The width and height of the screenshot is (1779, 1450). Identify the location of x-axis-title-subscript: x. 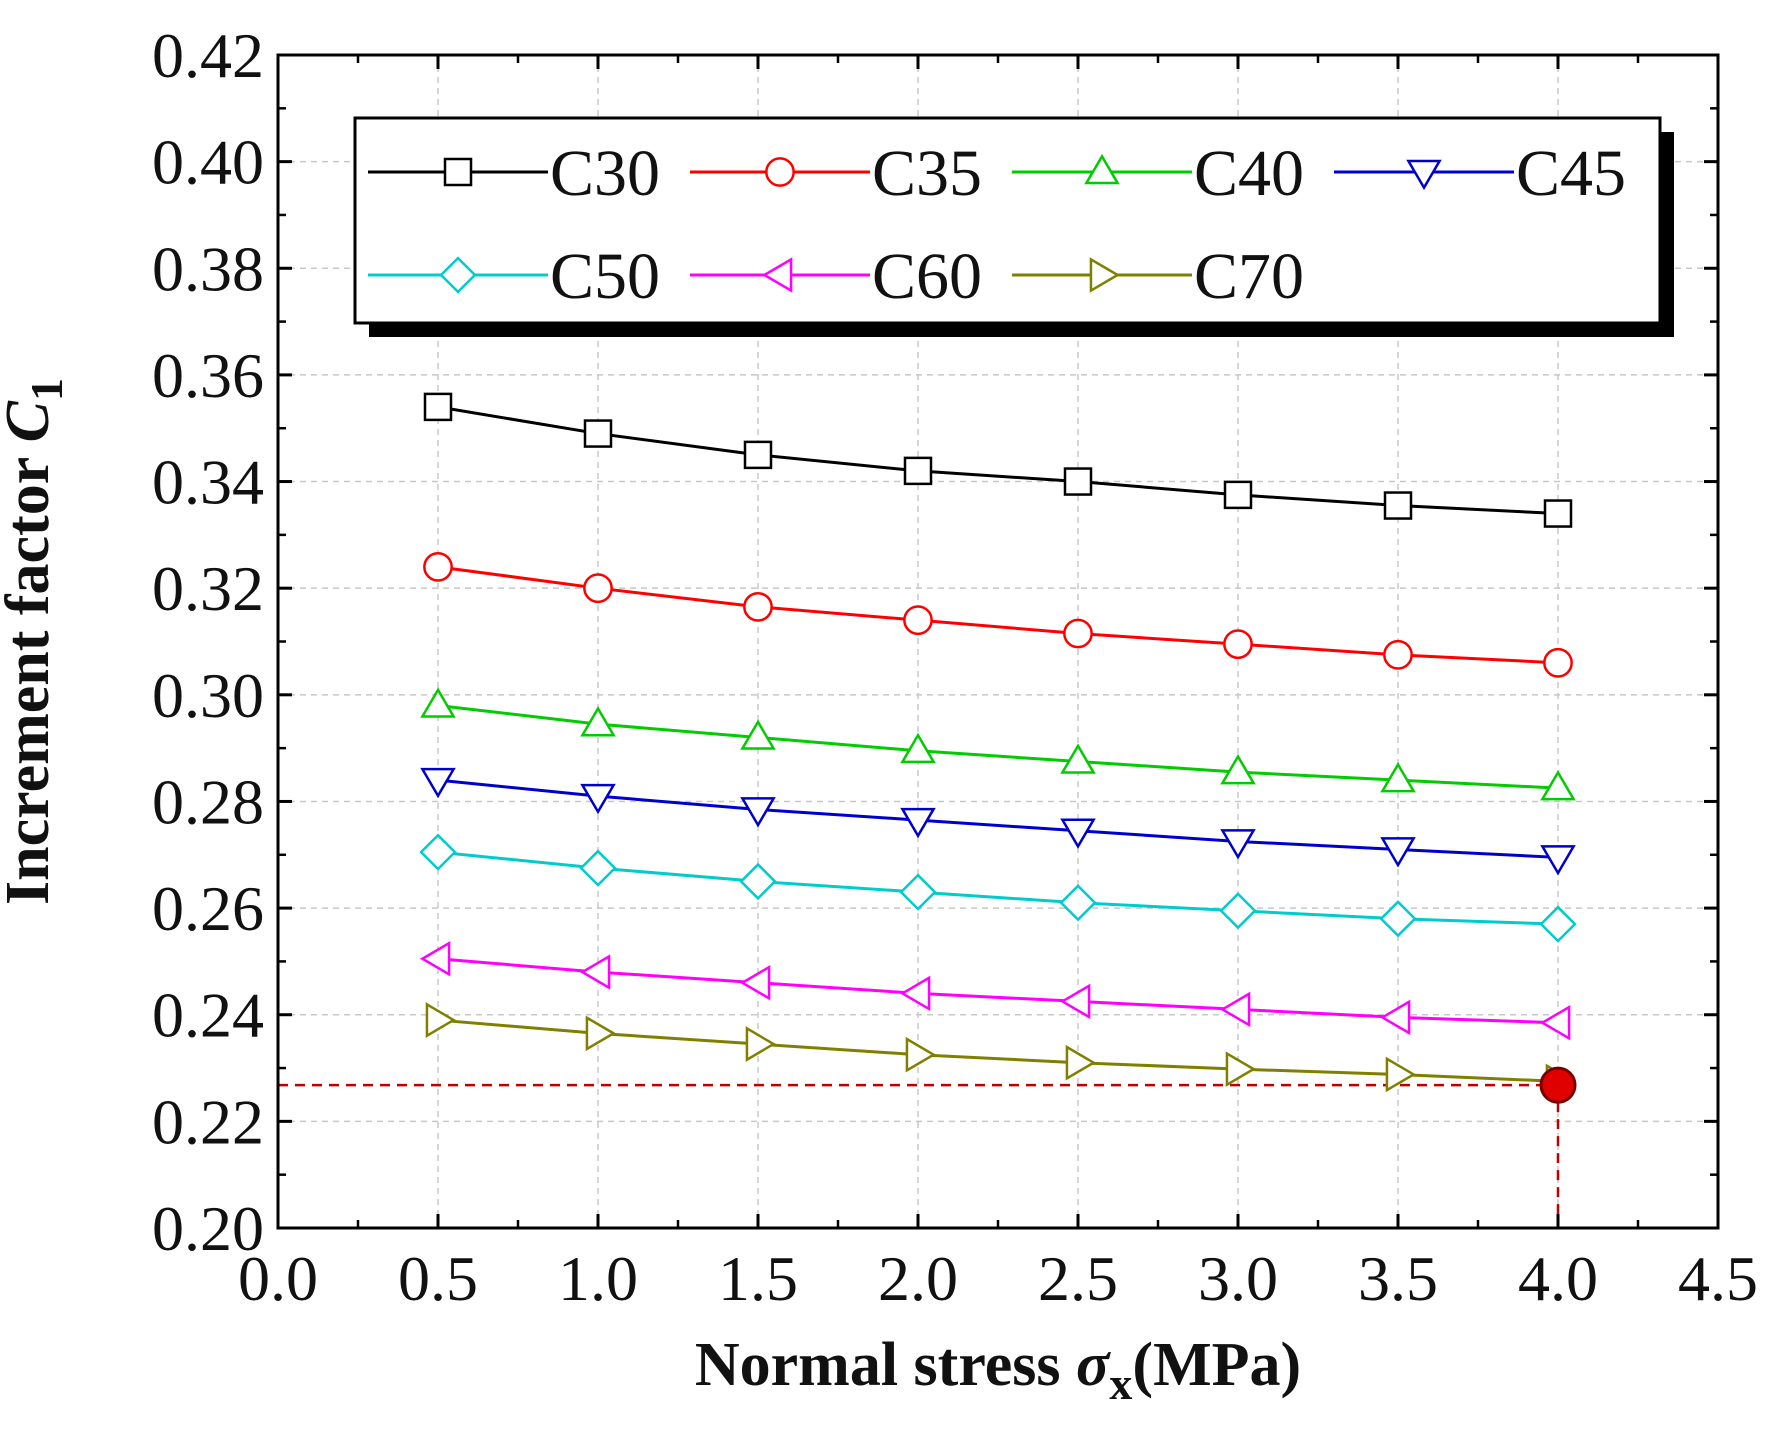
(1120, 1383).